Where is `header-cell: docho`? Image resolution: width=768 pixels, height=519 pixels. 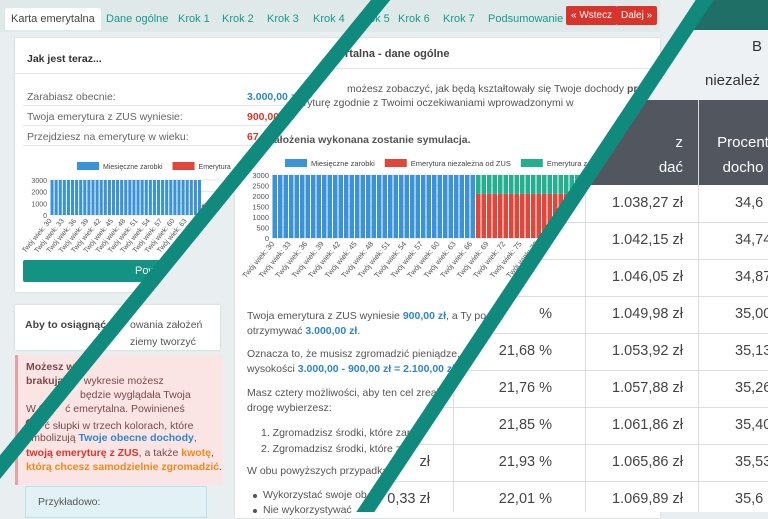 header-cell: docho is located at coordinates (743, 167).